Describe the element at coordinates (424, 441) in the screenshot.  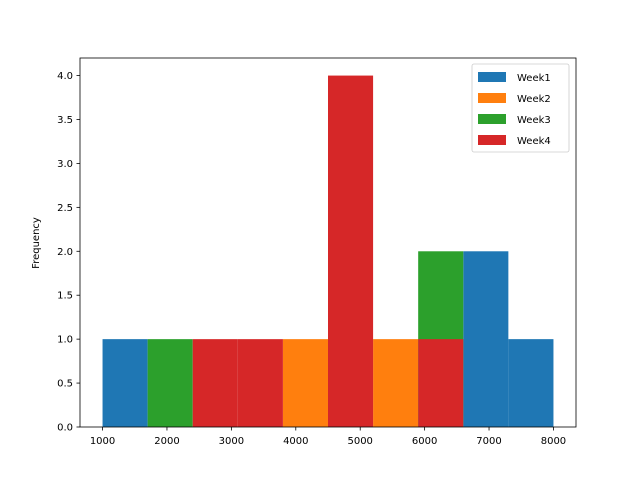
I see `x-tick-label: 6000` at that location.